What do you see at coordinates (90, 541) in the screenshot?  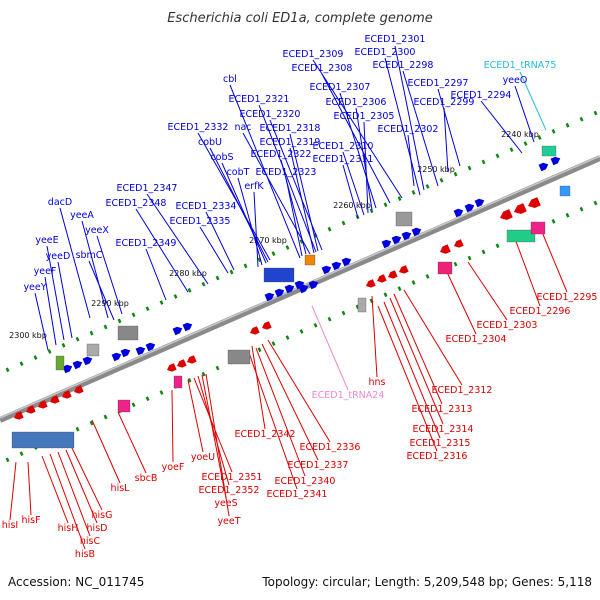 I see `reverse-gene-label: hisC` at bounding box center [90, 541].